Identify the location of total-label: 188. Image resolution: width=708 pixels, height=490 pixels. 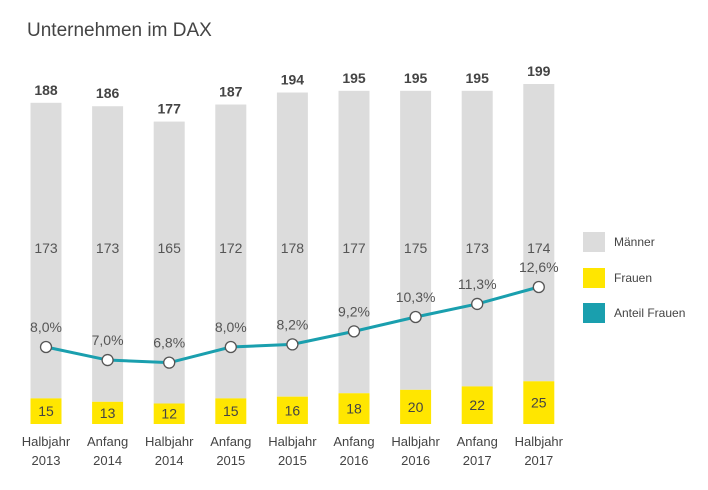
(46, 90).